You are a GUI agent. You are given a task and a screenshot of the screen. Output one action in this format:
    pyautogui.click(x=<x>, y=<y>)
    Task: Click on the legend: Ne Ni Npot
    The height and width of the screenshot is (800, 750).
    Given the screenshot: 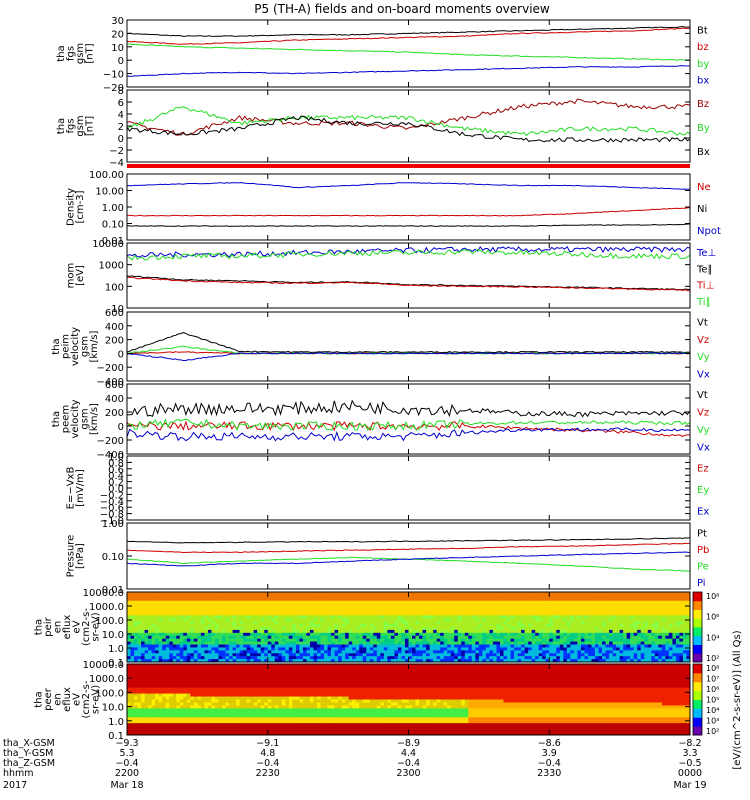 What is the action you would take?
    pyautogui.click(x=709, y=209)
    